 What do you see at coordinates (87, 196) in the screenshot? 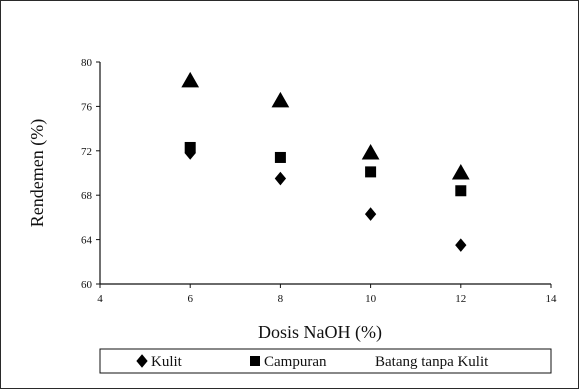
I see `y-tick-label: 68` at bounding box center [87, 196].